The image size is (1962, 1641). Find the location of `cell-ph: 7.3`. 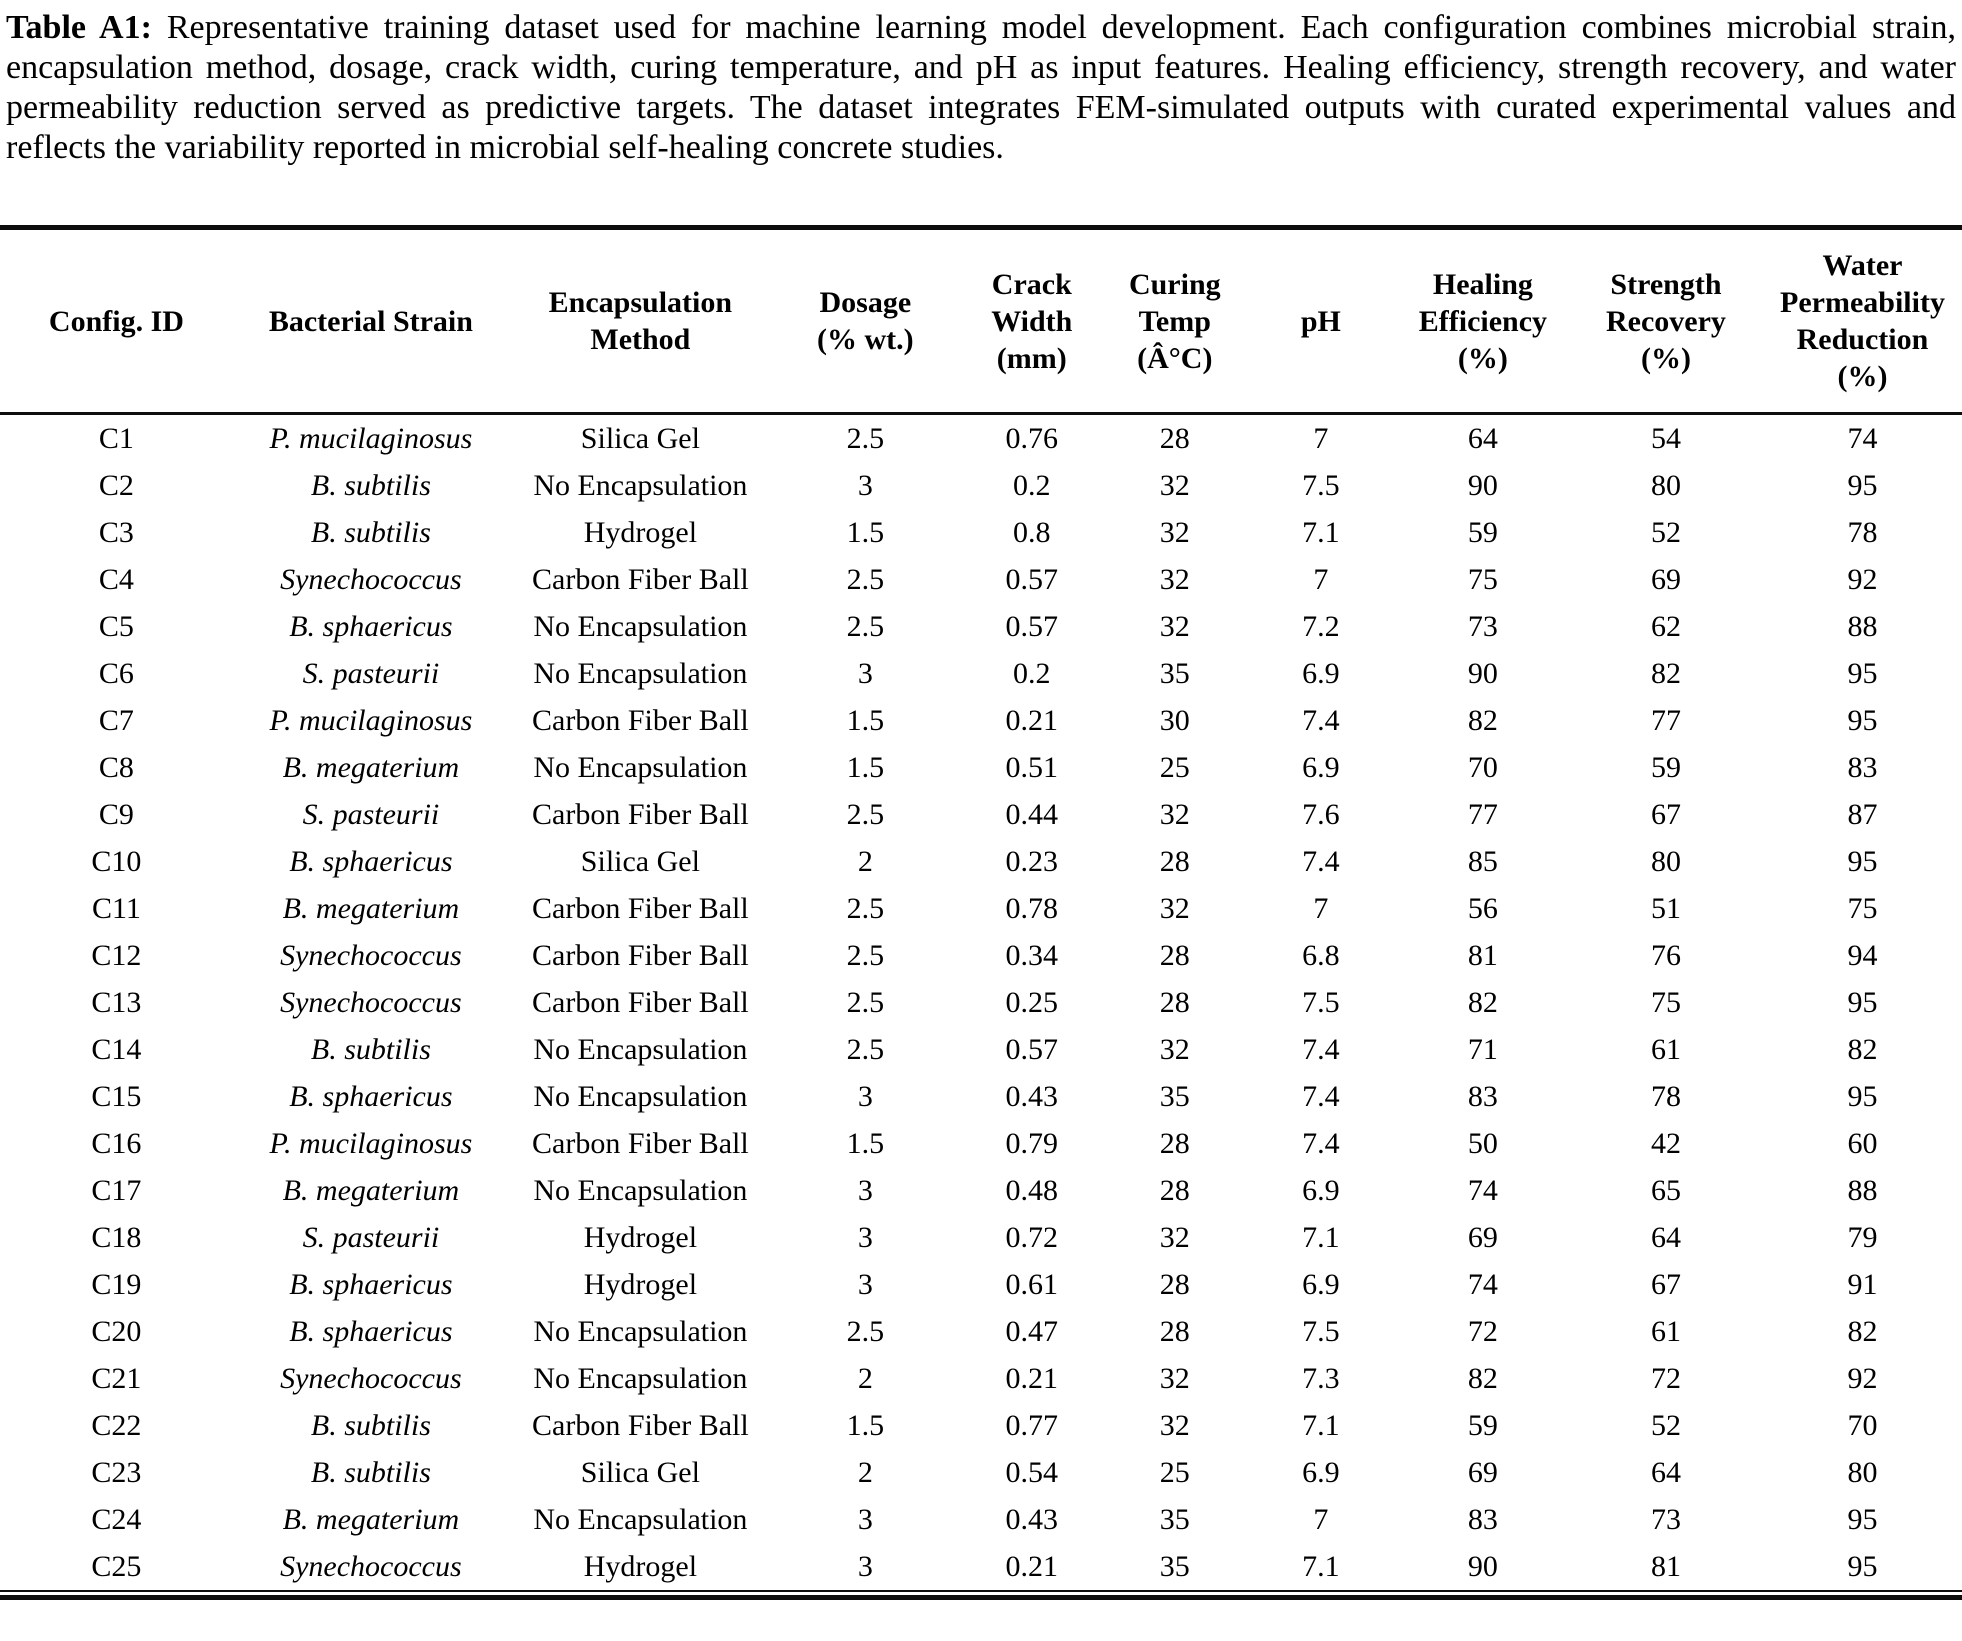

cell-ph: 7.3 is located at coordinates (1321, 1378).